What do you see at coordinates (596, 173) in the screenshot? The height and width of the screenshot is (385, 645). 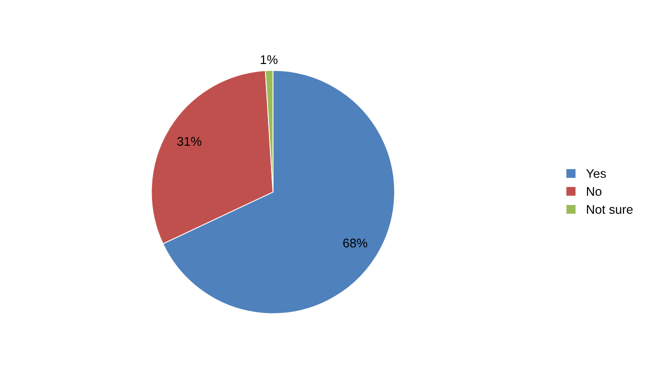 I see `legend-label: Yes` at bounding box center [596, 173].